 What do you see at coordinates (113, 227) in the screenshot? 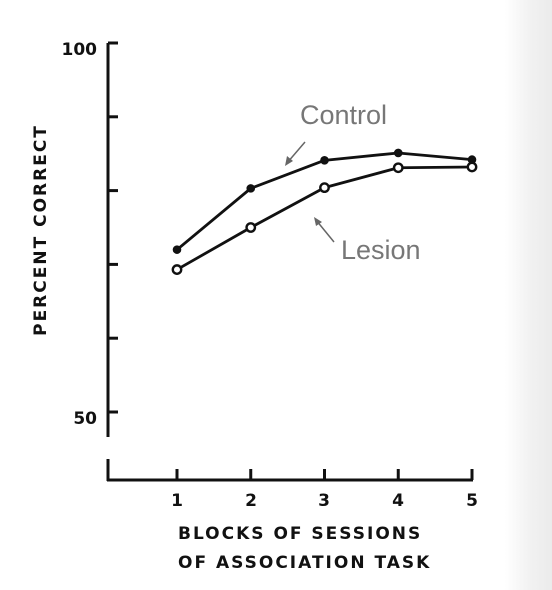
I see `y-axis-ticks` at bounding box center [113, 227].